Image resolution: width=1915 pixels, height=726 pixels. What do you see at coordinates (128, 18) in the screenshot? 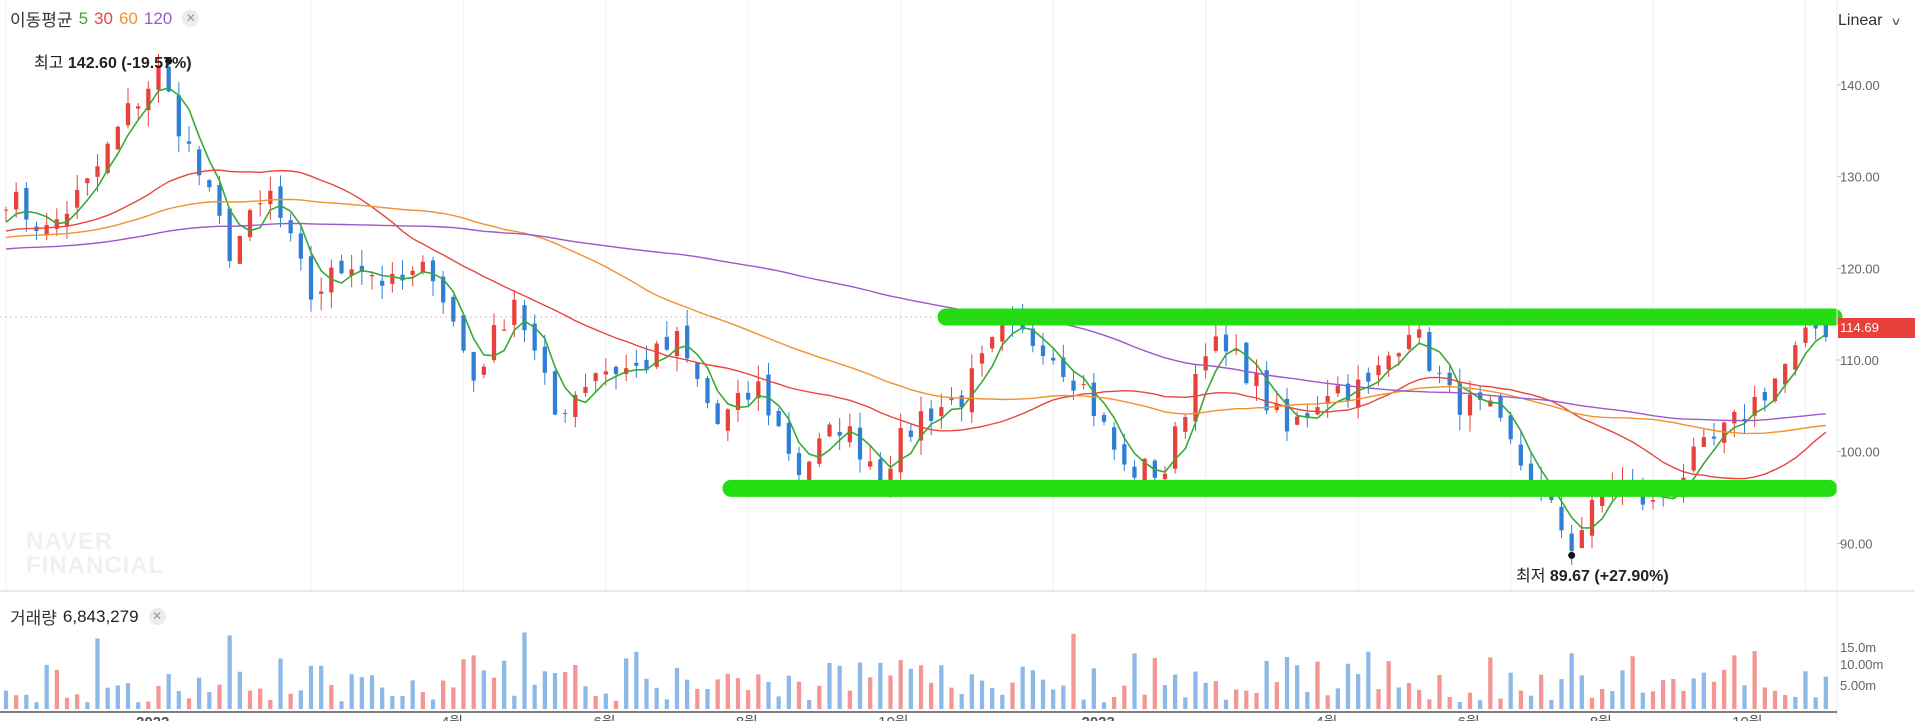
I see `ma-60-label: 60` at bounding box center [128, 18].